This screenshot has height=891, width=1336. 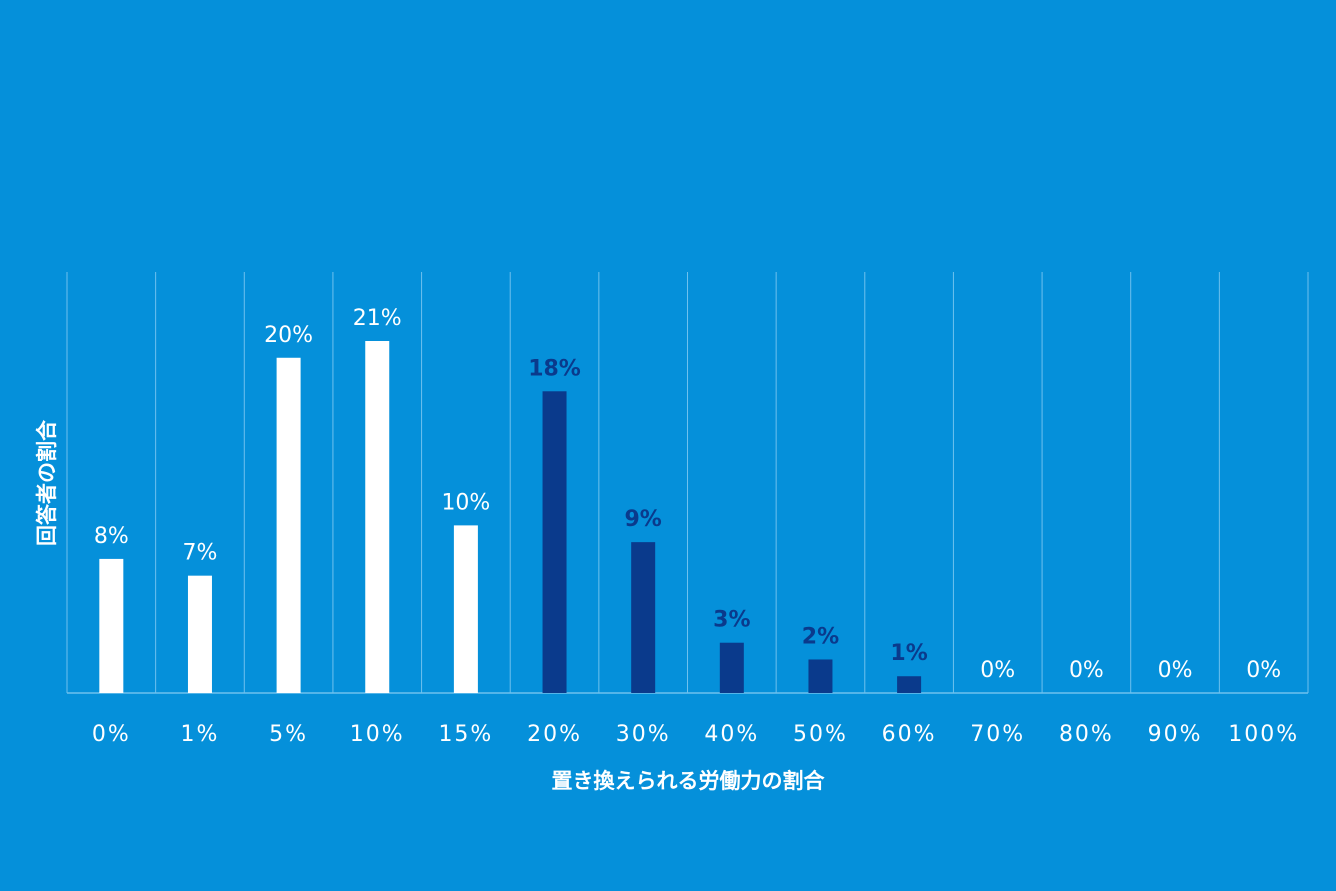 What do you see at coordinates (642, 519) in the screenshot?
I see `data-label-6: 9%` at bounding box center [642, 519].